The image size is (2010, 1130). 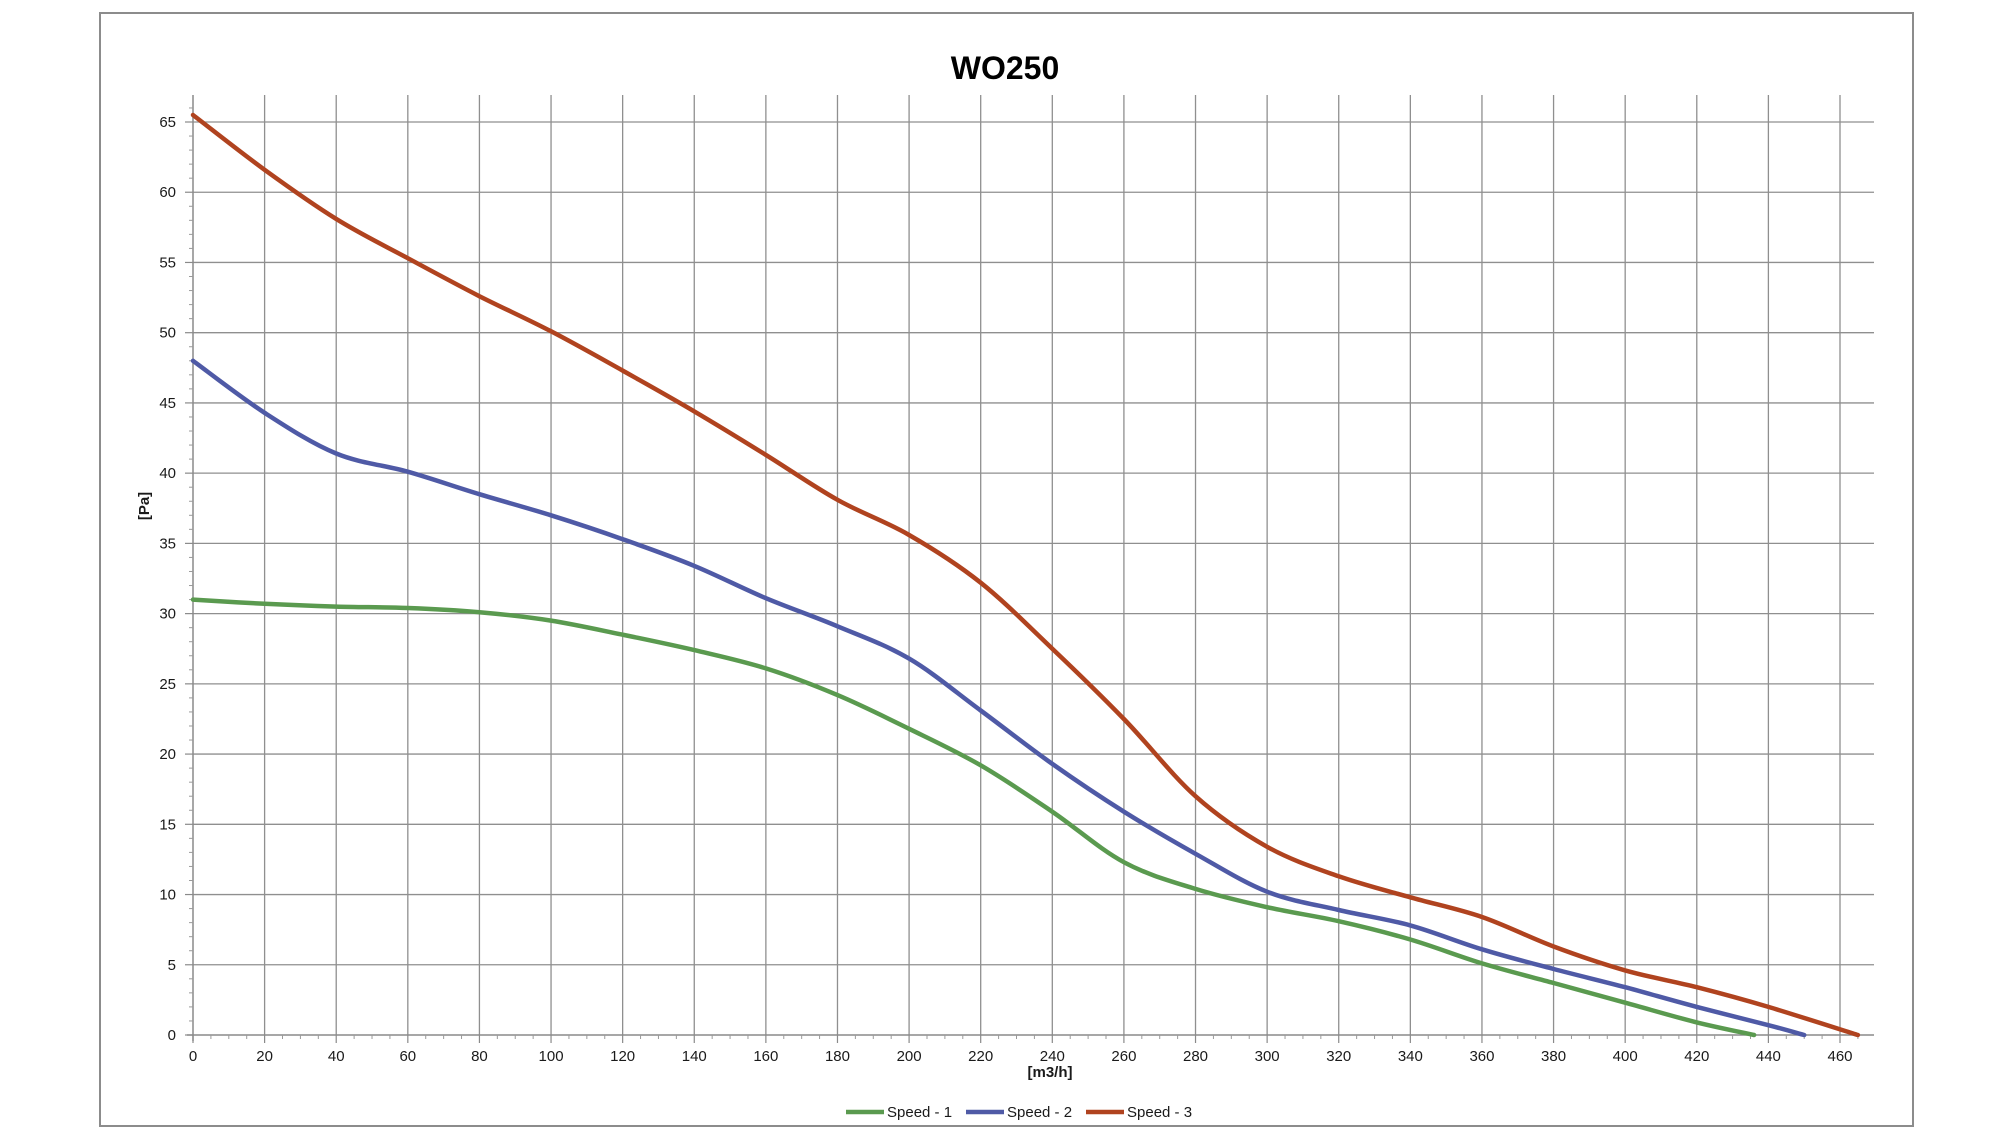 I want to click on x-tick-label: 0, so click(x=193, y=1056).